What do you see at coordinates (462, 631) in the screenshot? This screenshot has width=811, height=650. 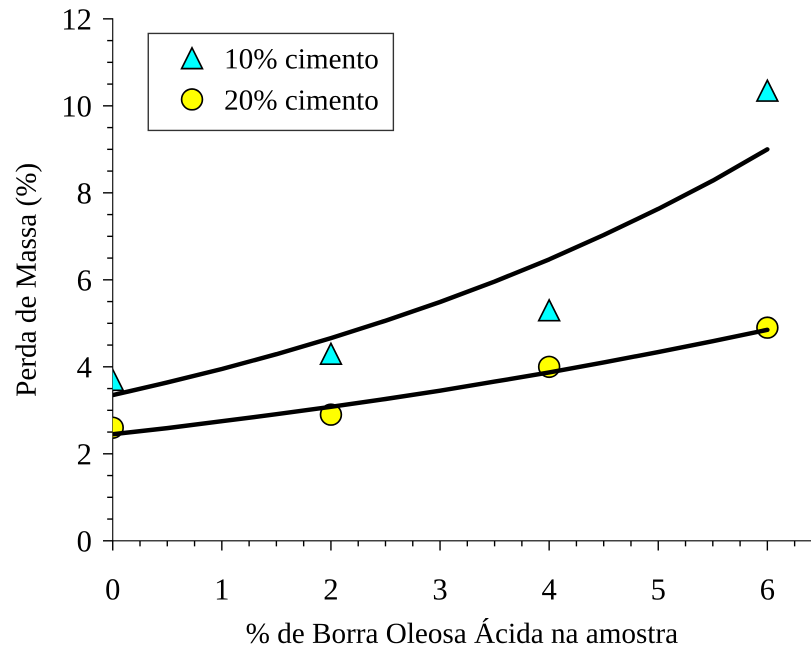 I see `x-axis-title: % de Borra Oleosa Ácida na amostra` at bounding box center [462, 631].